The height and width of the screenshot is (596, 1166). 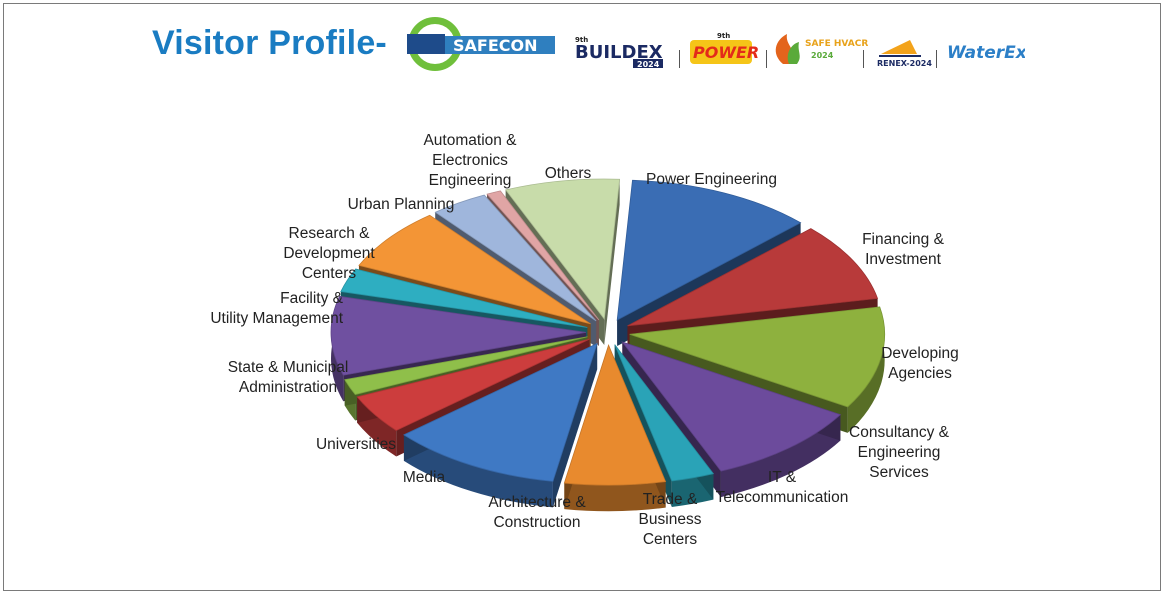 I want to click on pie-slice-financing-investment-top, so click(x=753, y=277).